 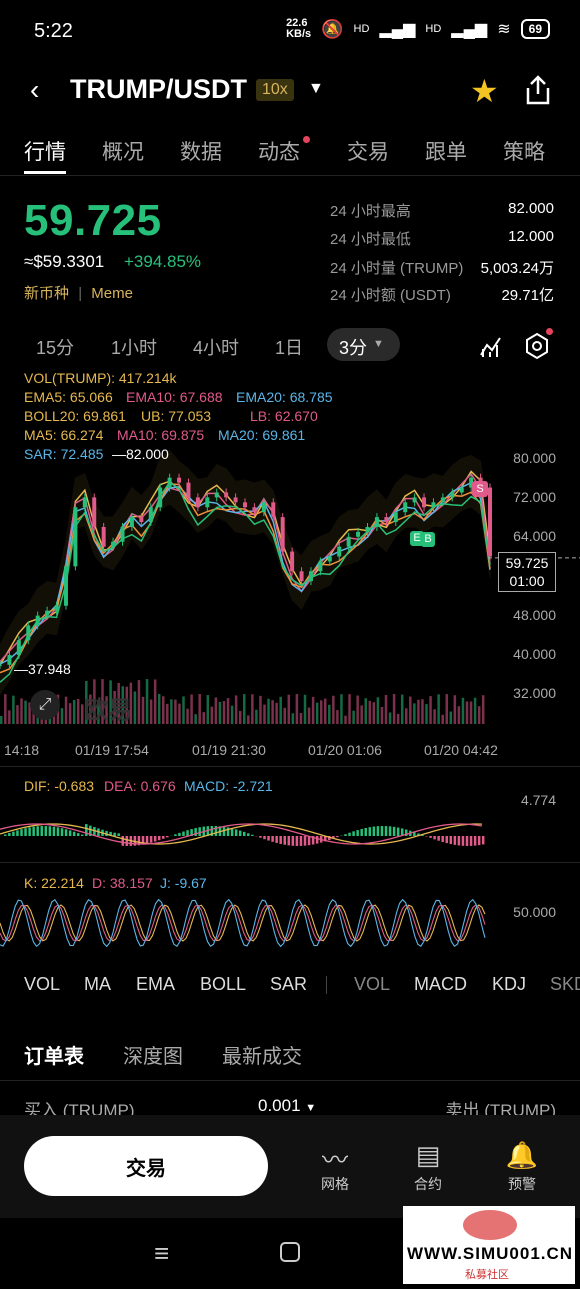 What do you see at coordinates (537, 346) in the screenshot?
I see `settings-icon` at bounding box center [537, 346].